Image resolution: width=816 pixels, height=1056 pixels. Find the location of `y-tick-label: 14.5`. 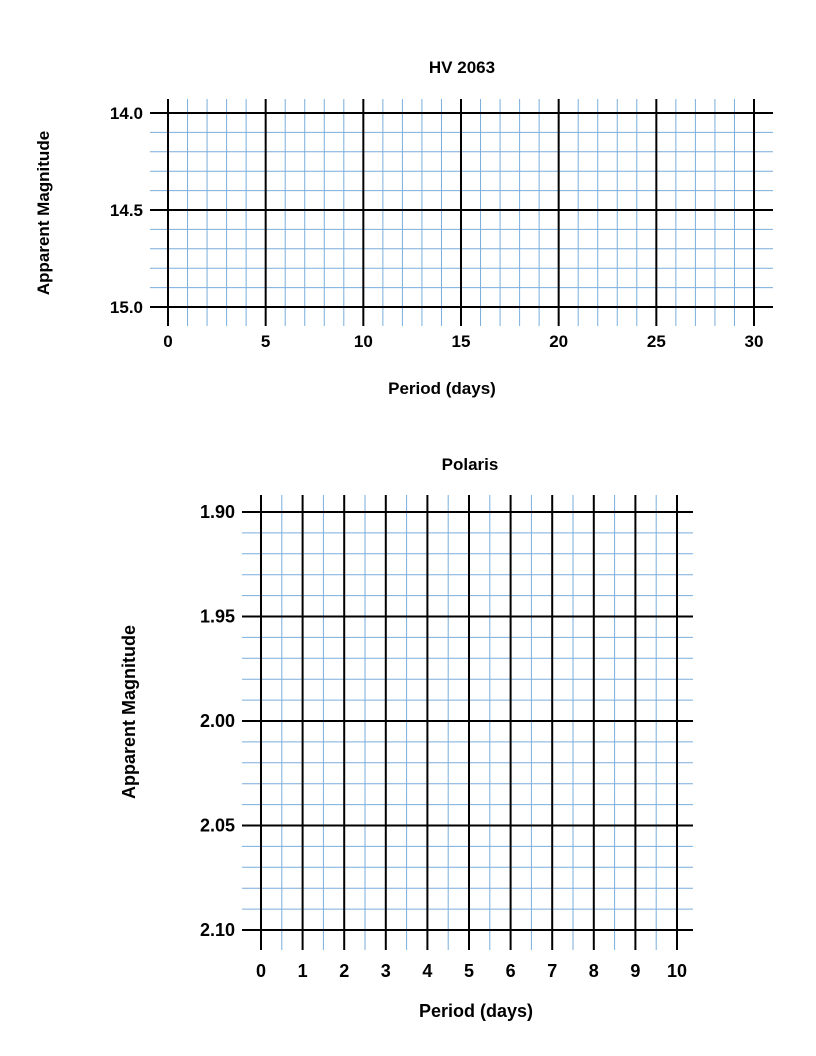

y-tick-label: 14.5 is located at coordinates (126, 210).